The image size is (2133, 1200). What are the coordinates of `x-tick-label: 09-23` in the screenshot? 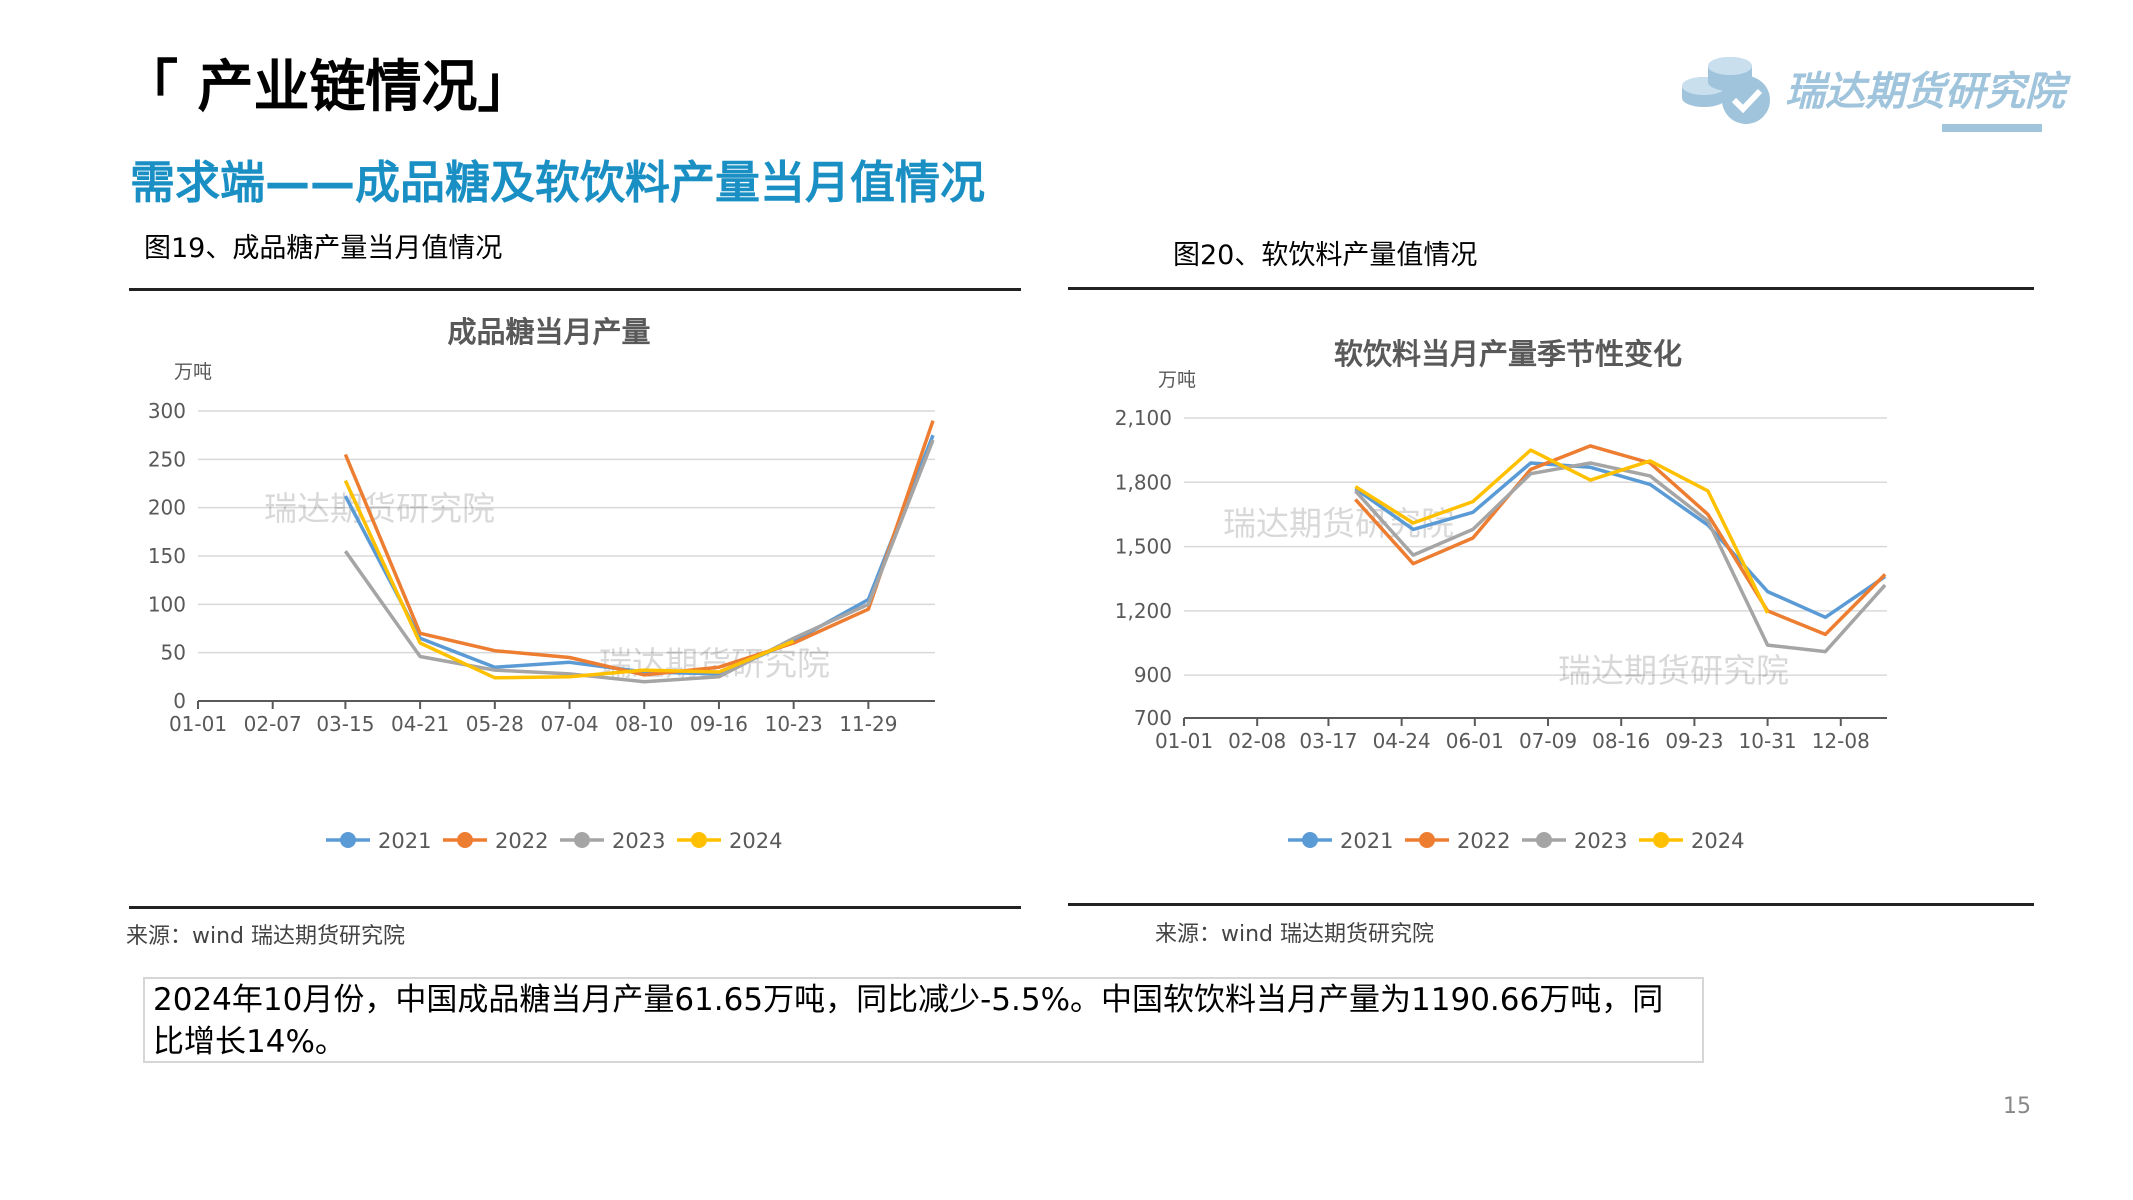 It's located at (1694, 741).